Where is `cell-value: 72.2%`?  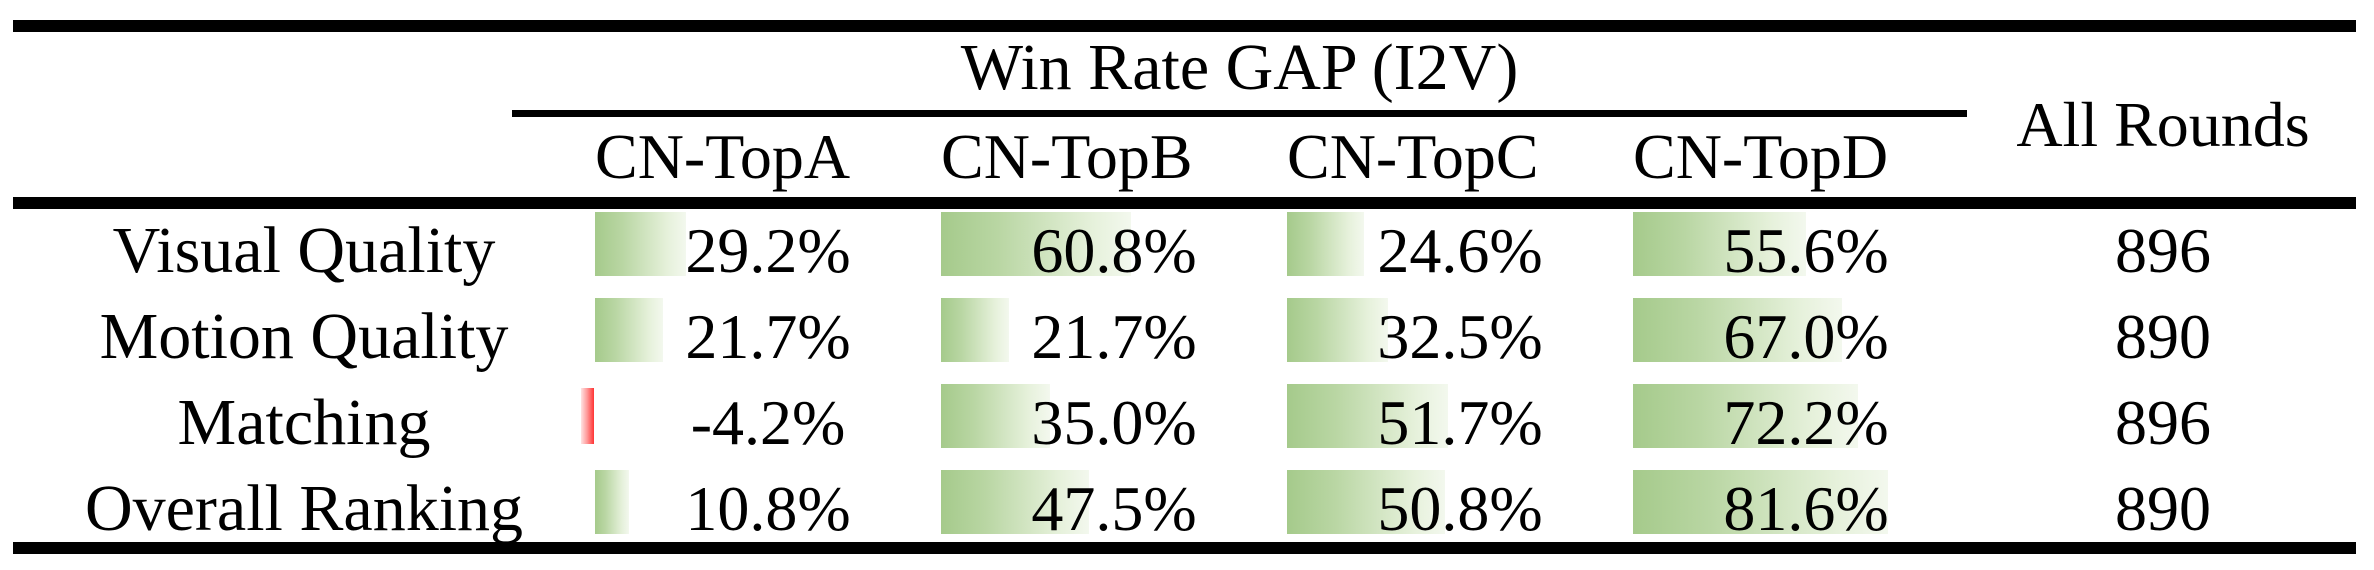
cell-value: 72.2% is located at coordinates (1806, 422).